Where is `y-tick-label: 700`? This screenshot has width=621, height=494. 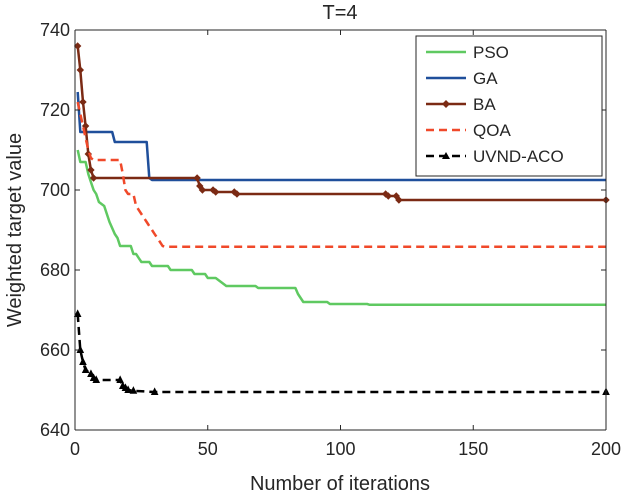 y-tick-label: 700 is located at coordinates (55, 190).